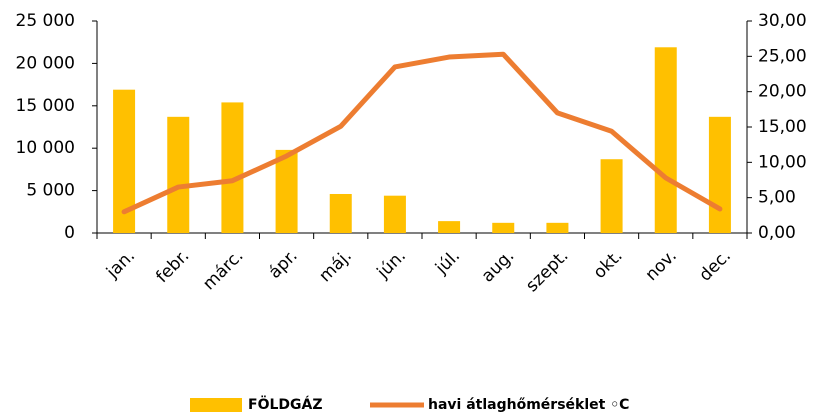 This screenshot has height=416, width=833. What do you see at coordinates (45, 63) in the screenshot?
I see `y-tick-label: 20 000` at bounding box center [45, 63].